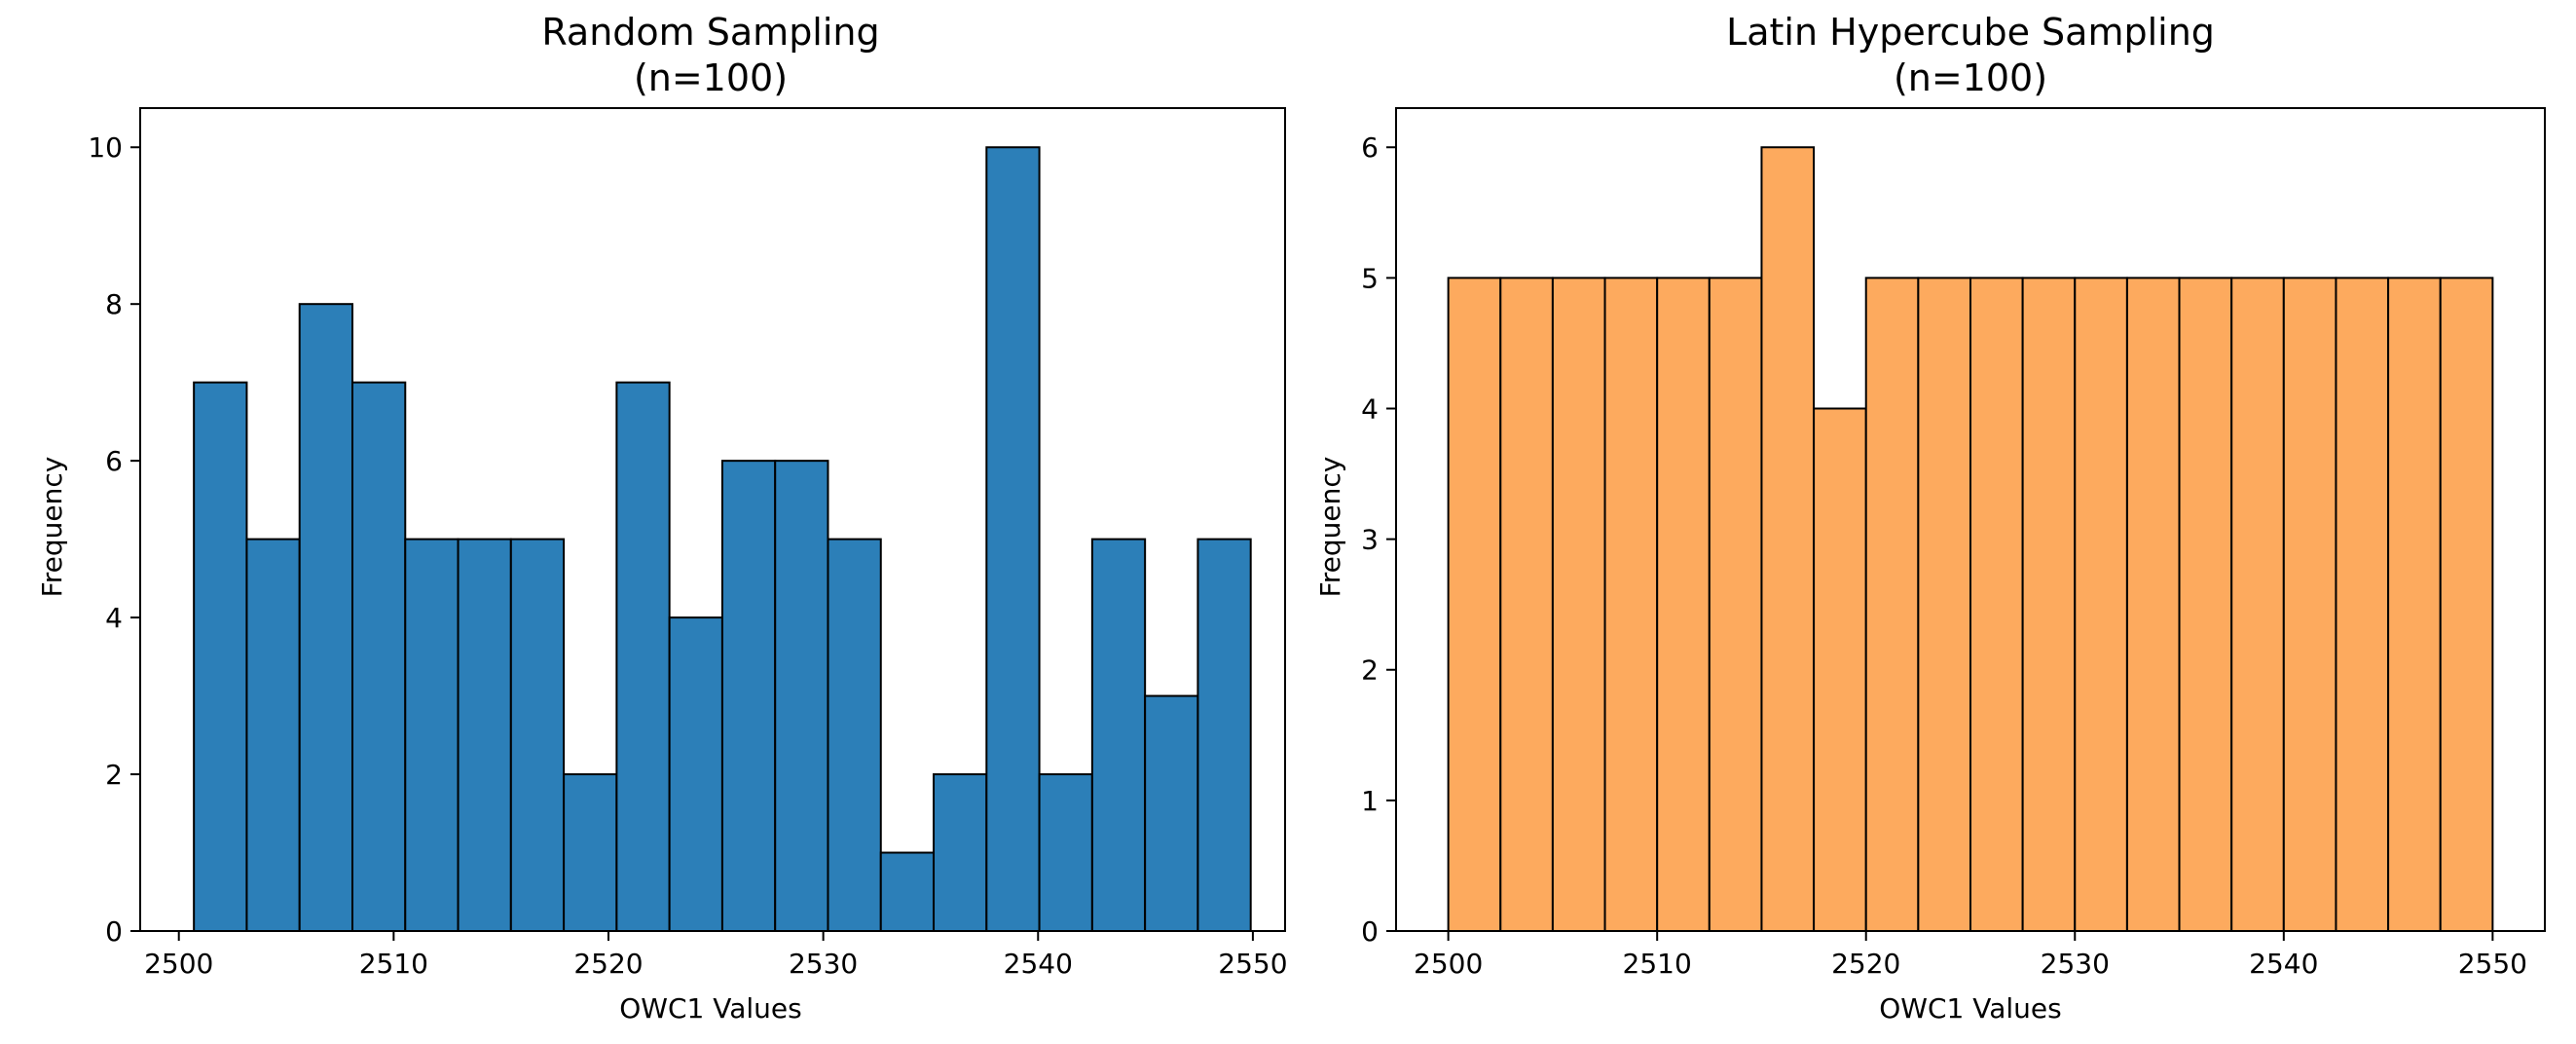  I want to click on y-tick-label: 3, so click(1370, 540).